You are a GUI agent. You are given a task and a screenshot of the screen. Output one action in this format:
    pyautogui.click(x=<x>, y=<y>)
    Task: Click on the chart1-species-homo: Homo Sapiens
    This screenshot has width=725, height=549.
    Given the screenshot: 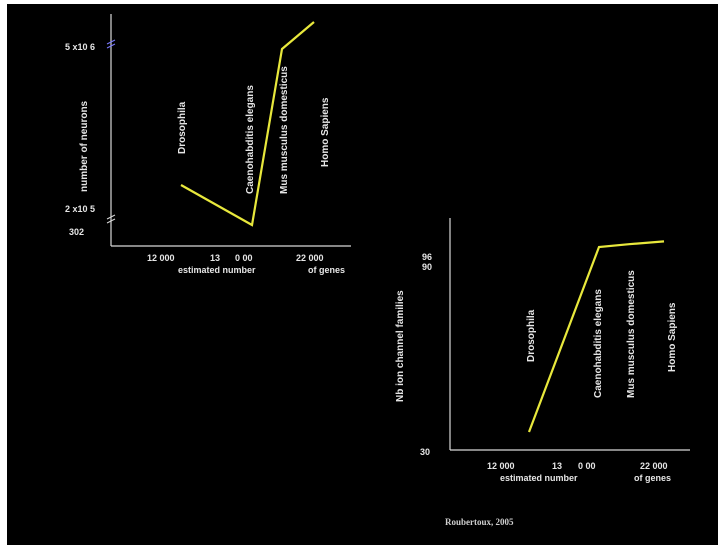 What is the action you would take?
    pyautogui.click(x=325, y=132)
    